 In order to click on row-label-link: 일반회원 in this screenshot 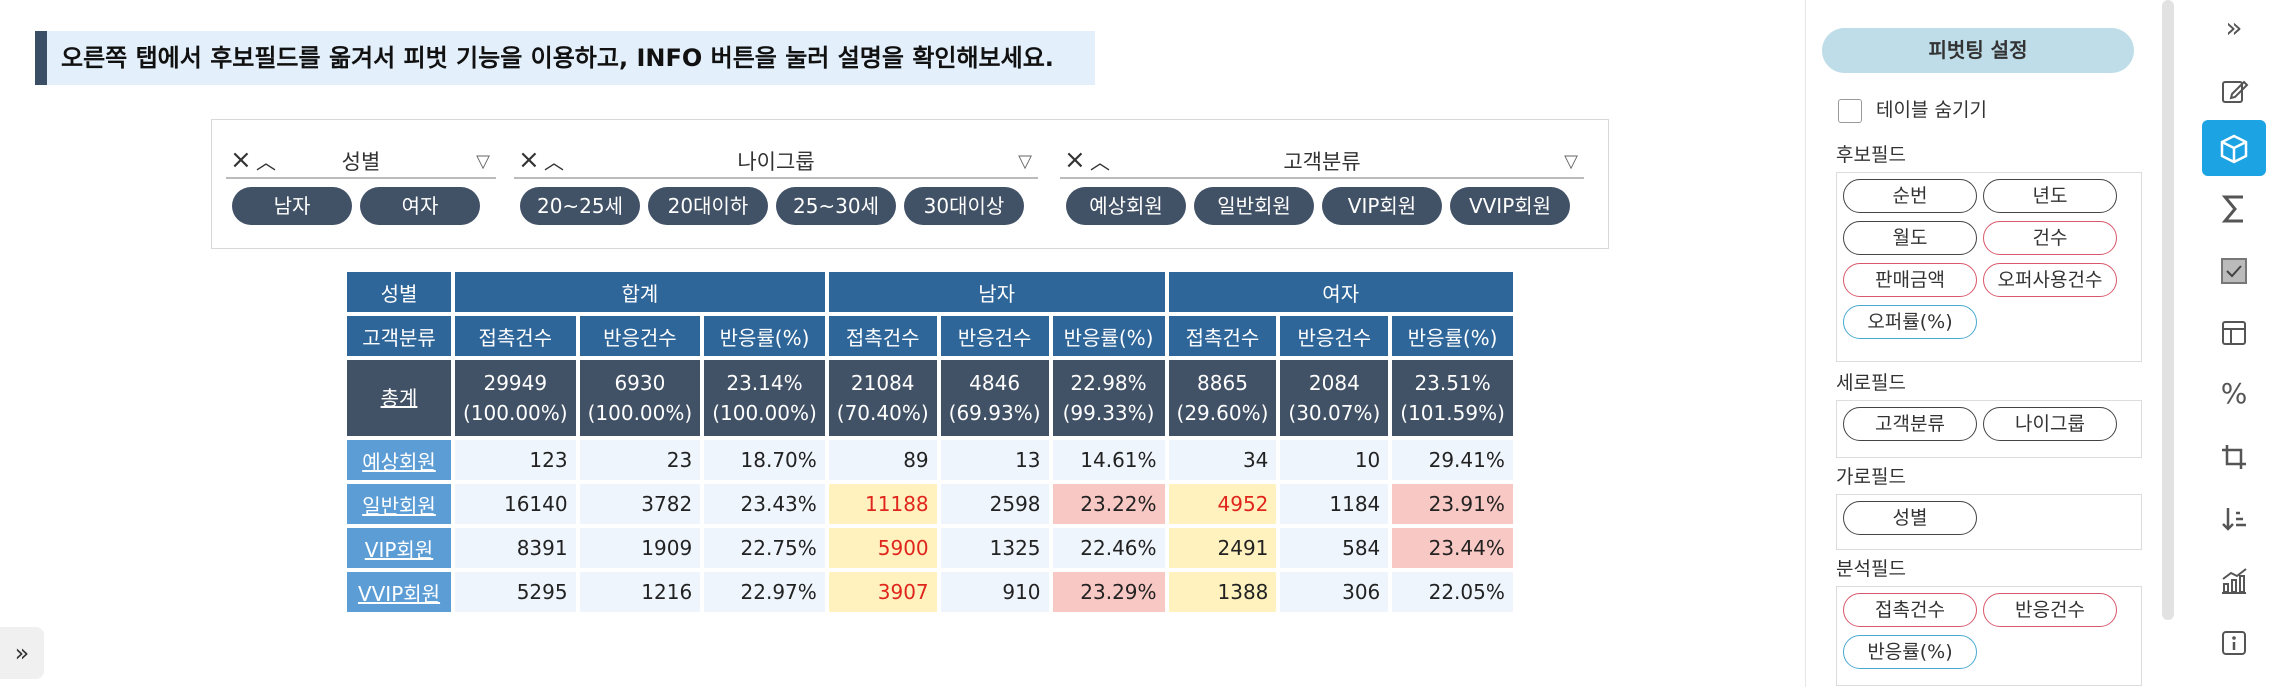, I will do `click(399, 504)`.